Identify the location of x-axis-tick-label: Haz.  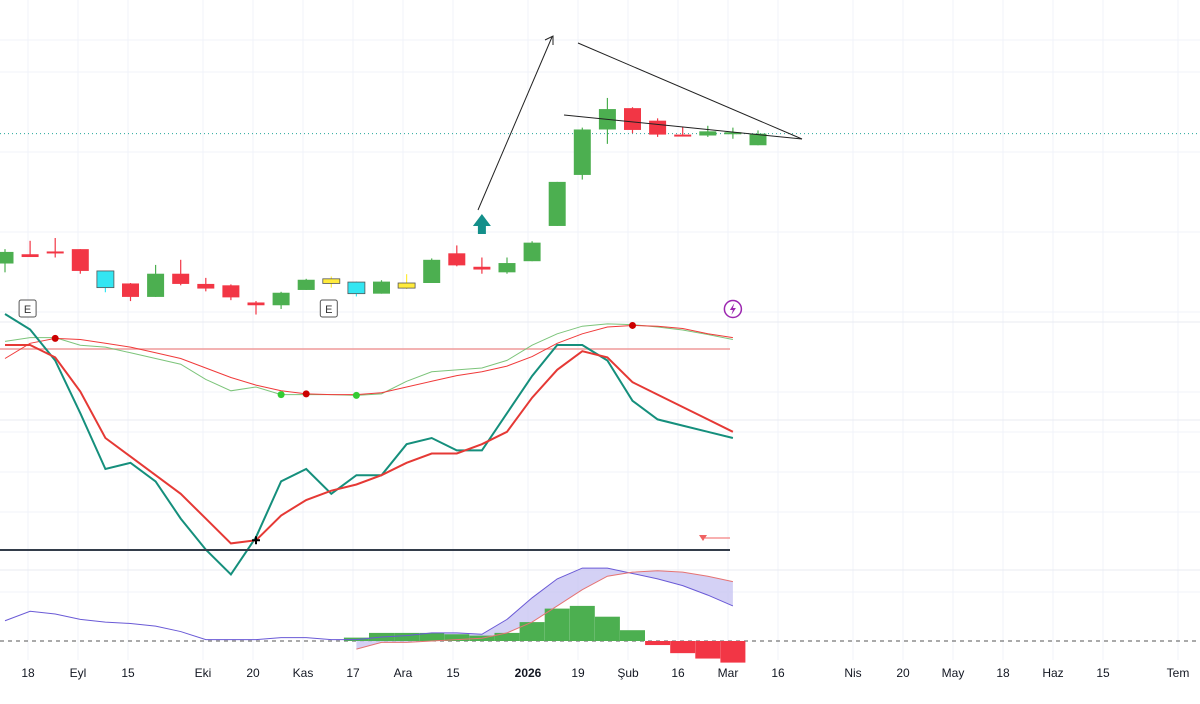
(1052, 673).